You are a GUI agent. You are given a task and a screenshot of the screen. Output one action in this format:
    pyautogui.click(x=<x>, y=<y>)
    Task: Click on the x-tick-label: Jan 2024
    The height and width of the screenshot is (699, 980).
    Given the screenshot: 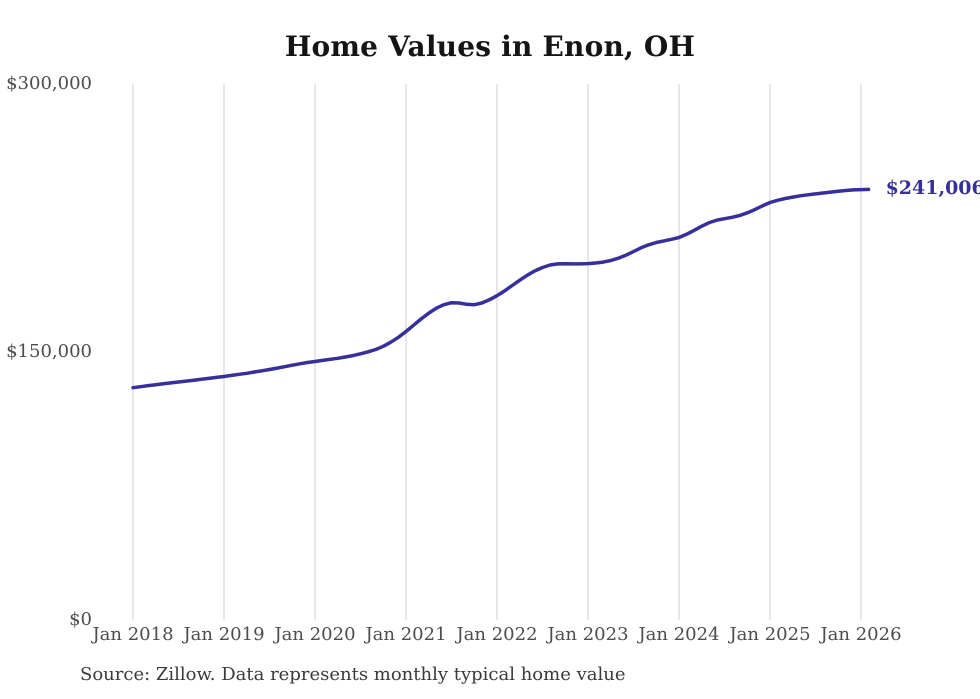 What is the action you would take?
    pyautogui.click(x=679, y=634)
    